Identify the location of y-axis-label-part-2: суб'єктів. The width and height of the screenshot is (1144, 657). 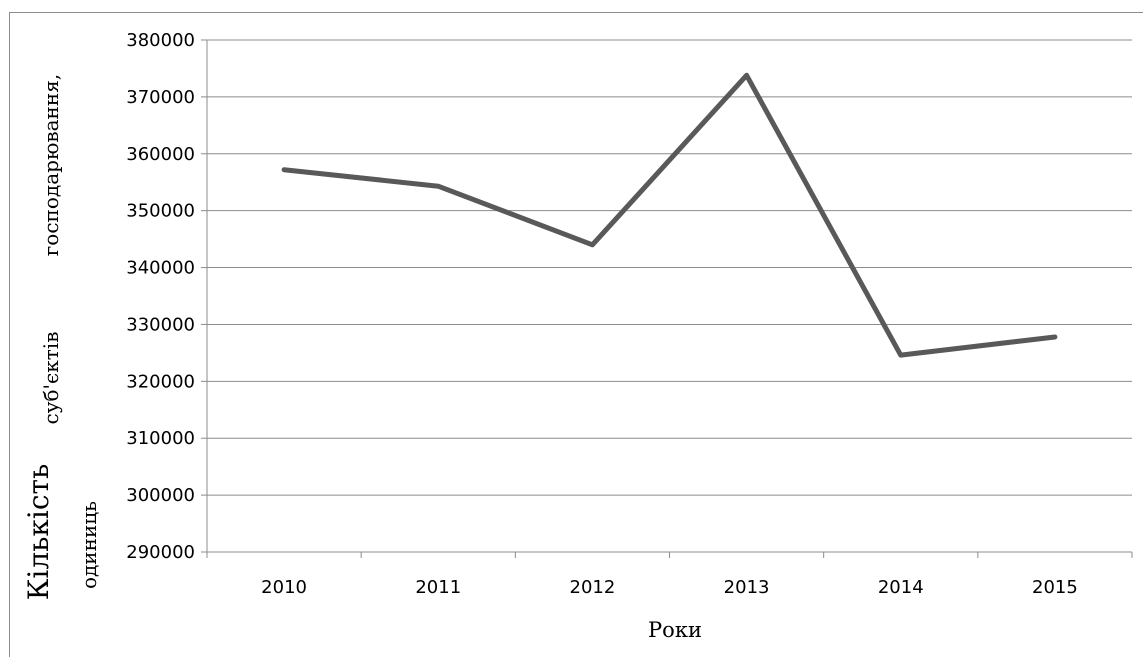
(51, 378).